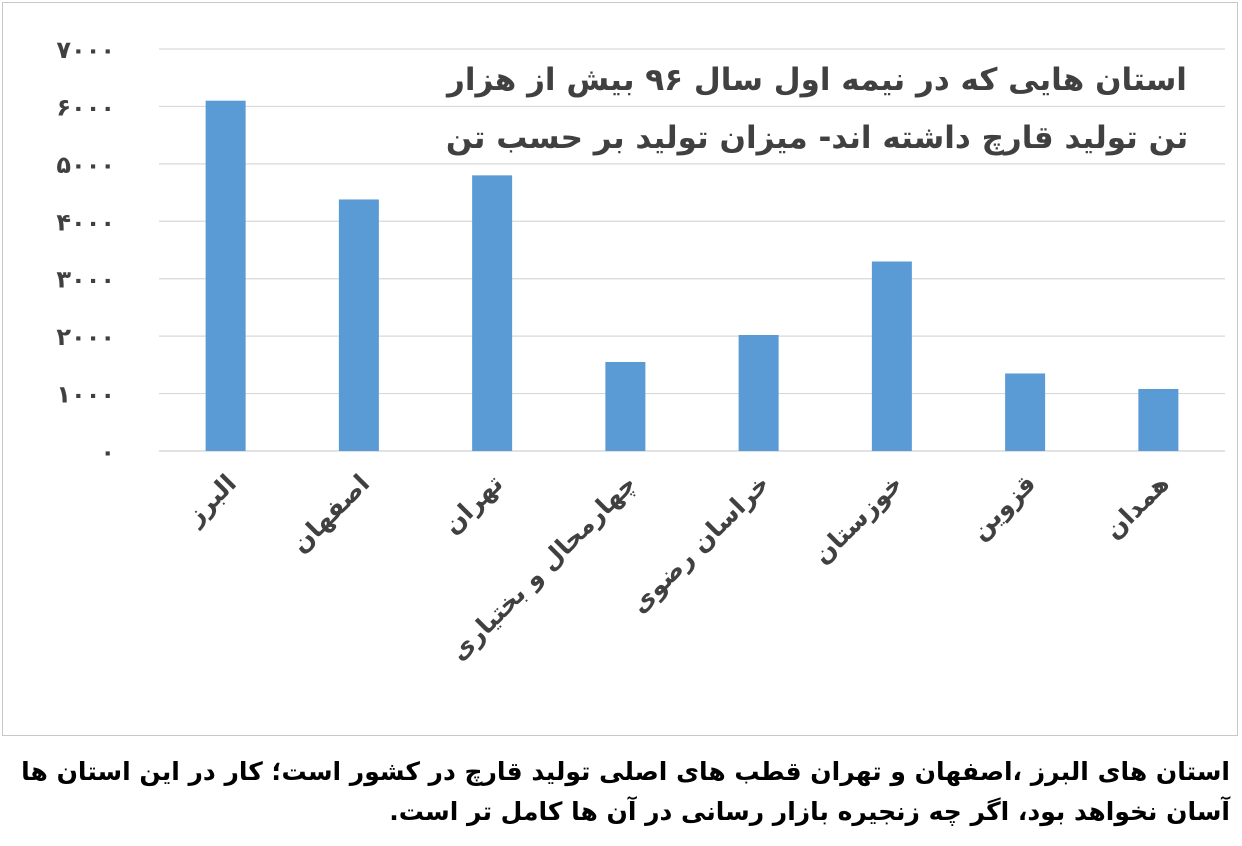 Image resolution: width=1242 pixels, height=846 pixels. Describe the element at coordinates (1003, 507) in the screenshot. I see `x-tick-label: قزوین` at that location.